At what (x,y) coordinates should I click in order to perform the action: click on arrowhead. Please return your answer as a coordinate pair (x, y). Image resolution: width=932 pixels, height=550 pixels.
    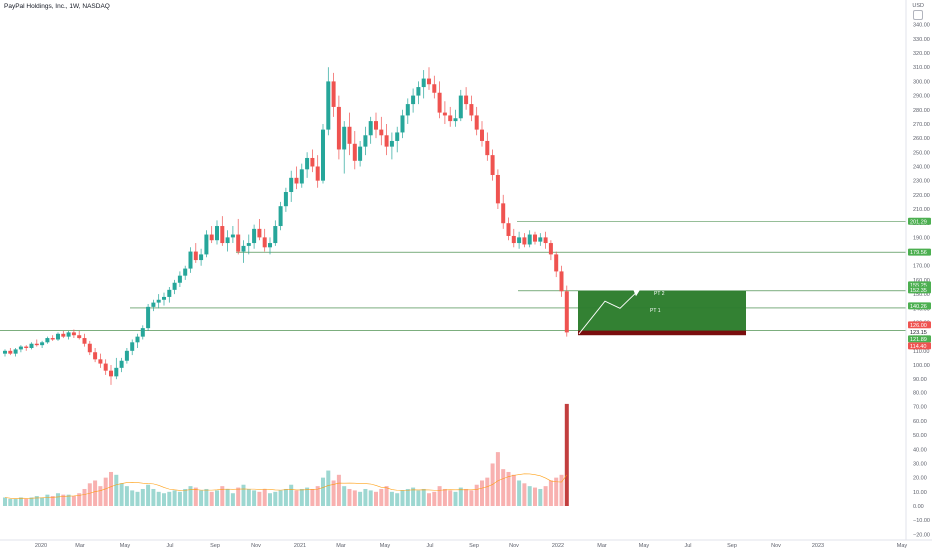
    Looking at the image, I should click on (636, 293).